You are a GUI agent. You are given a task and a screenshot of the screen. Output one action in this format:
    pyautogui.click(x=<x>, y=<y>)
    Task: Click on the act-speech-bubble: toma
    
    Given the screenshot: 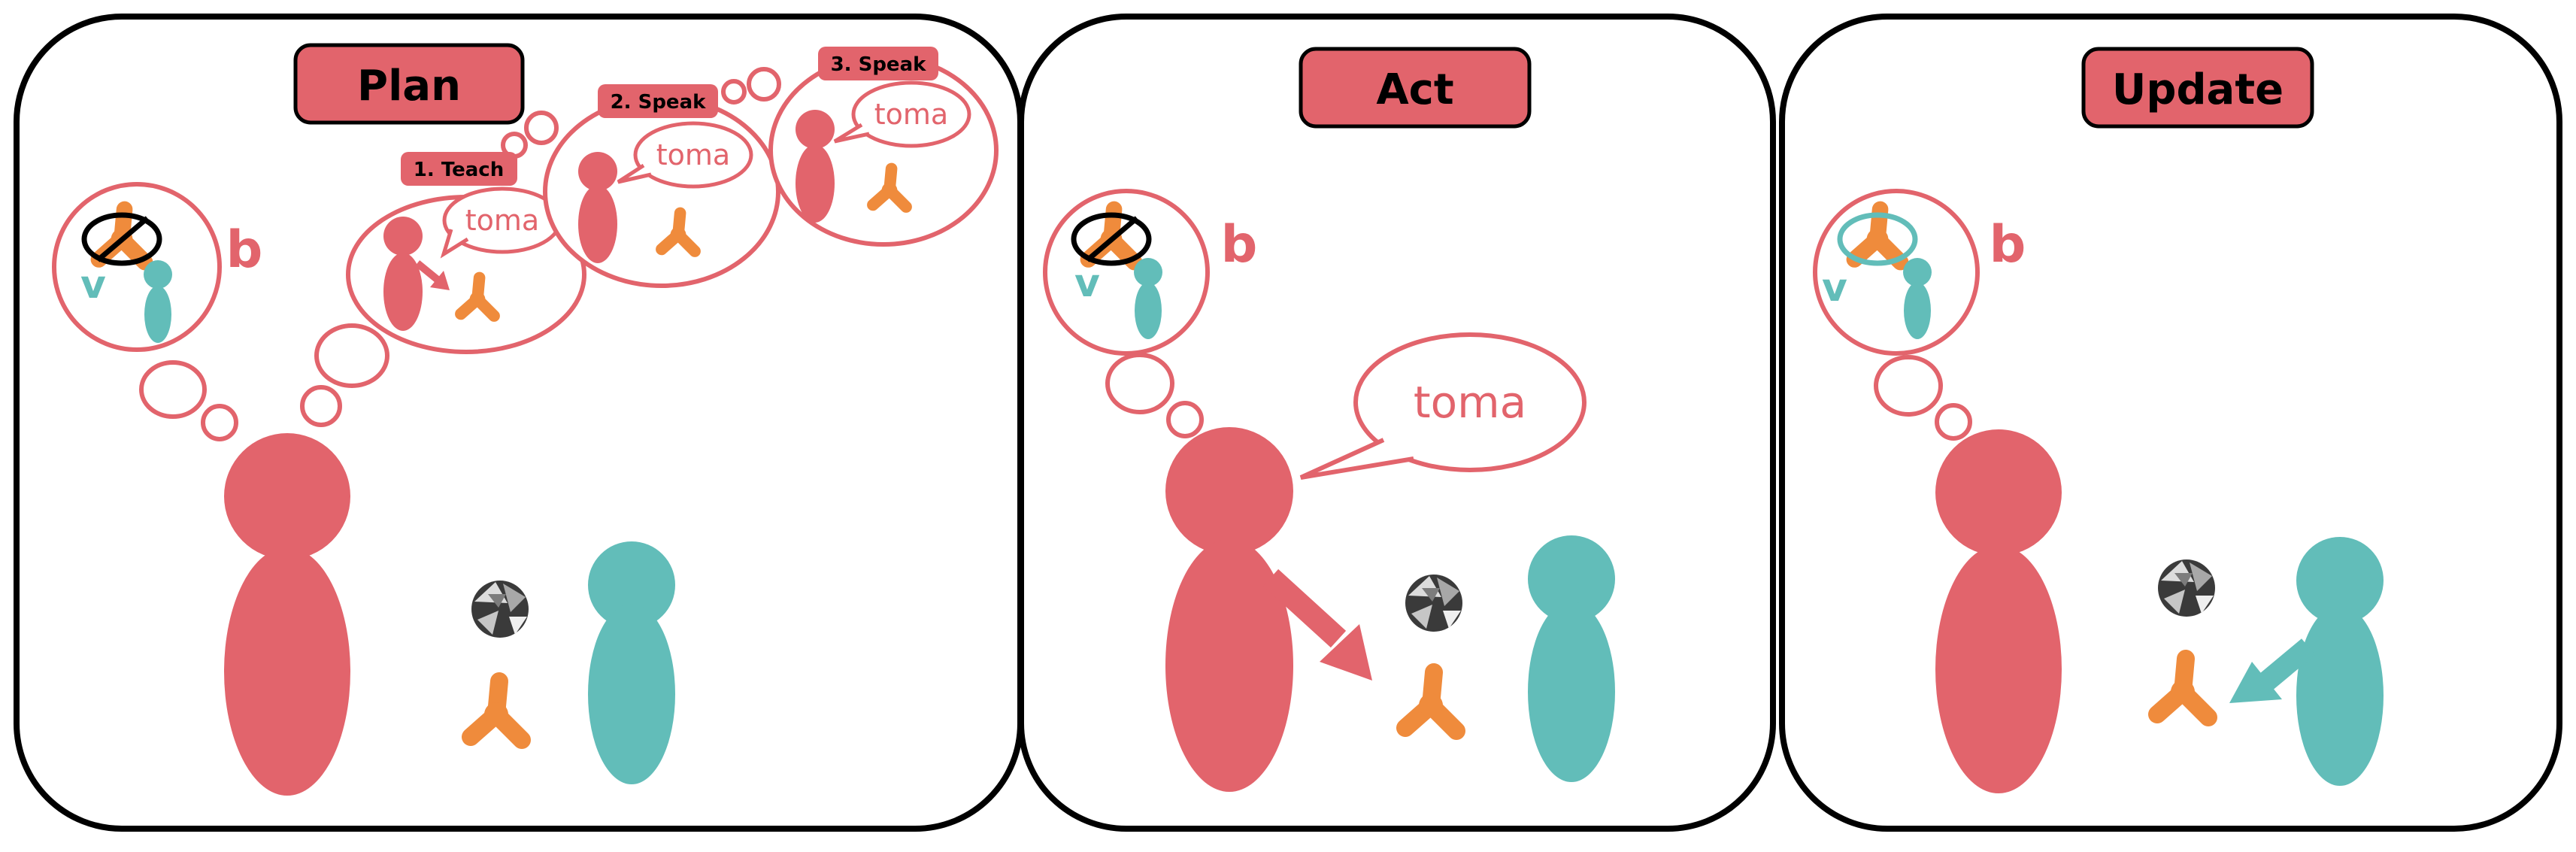 What is the action you would take?
    pyautogui.click(x=1443, y=406)
    